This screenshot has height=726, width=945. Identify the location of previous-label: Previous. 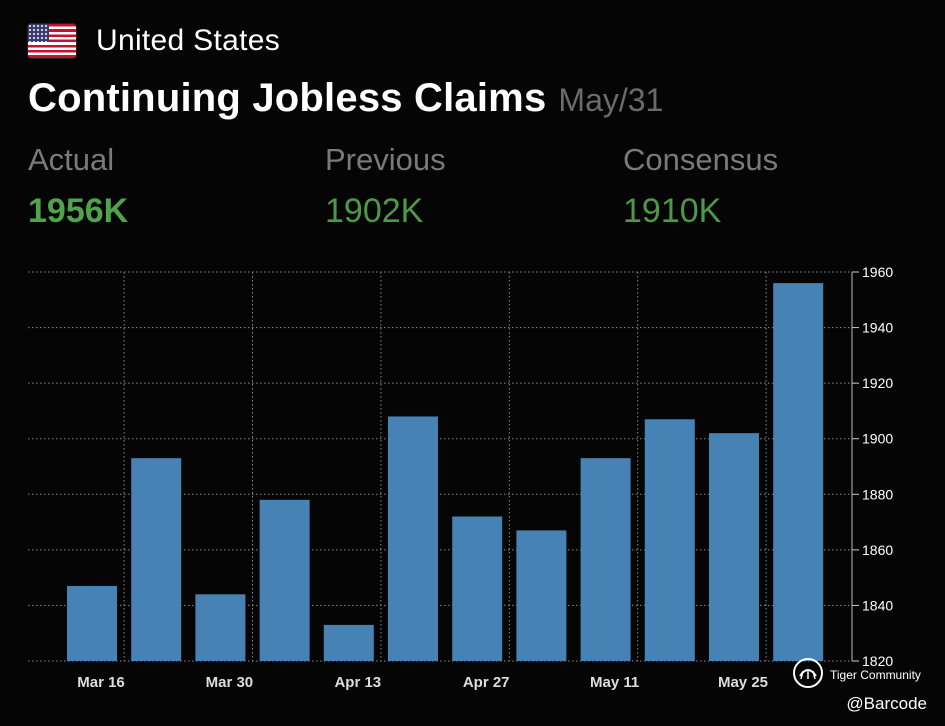
(385, 159).